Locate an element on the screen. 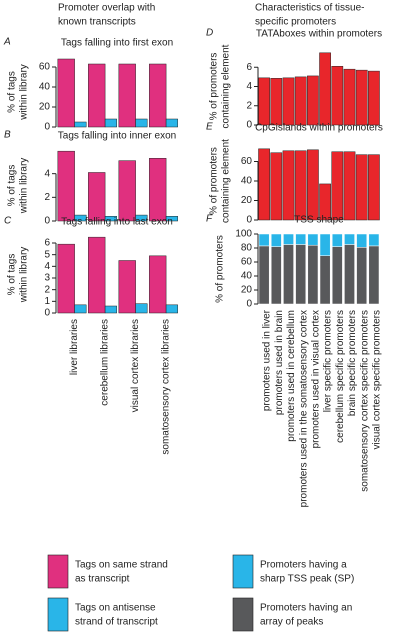  panel-letter: D is located at coordinates (209, 33).